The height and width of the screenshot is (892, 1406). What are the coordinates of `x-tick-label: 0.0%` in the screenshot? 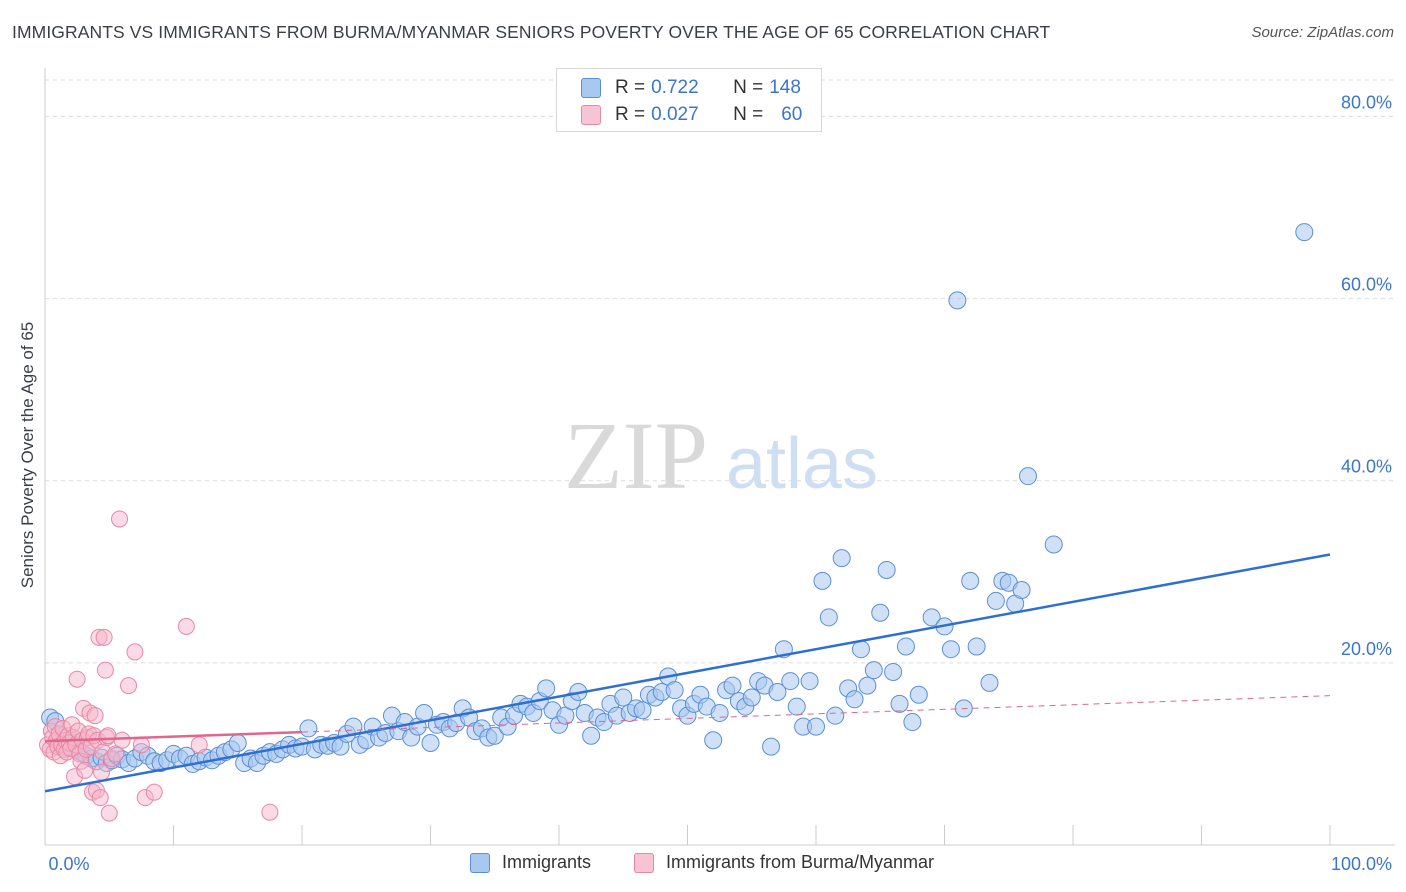 It's located at (68, 864).